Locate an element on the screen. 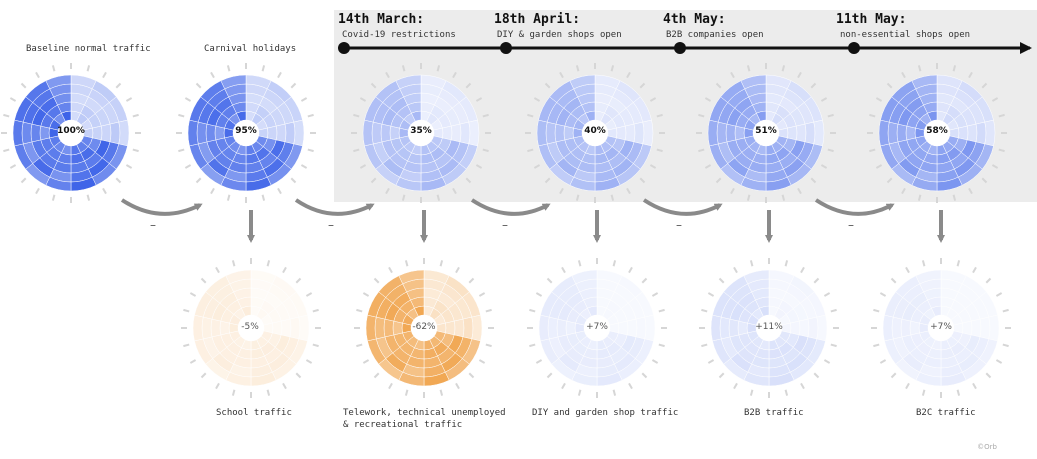 This screenshot has height=459, width=1037. minus-sign-5: – is located at coordinates (851, 225).